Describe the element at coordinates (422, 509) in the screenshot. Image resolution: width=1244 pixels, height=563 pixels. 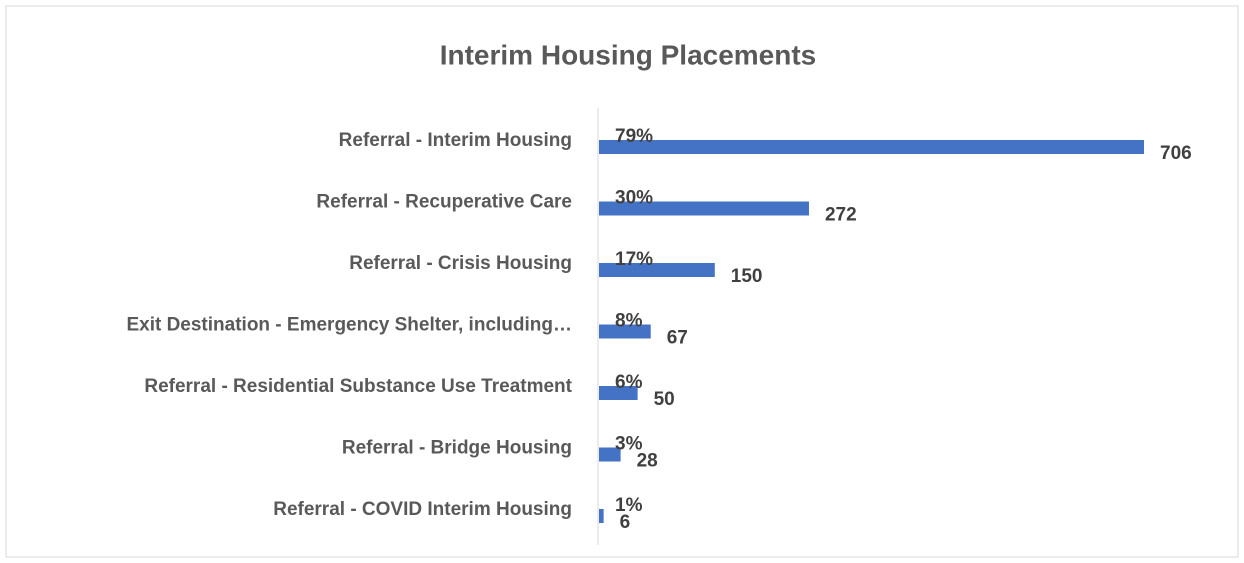
I see `category-label: Referral - COVID Interim Housing` at that location.